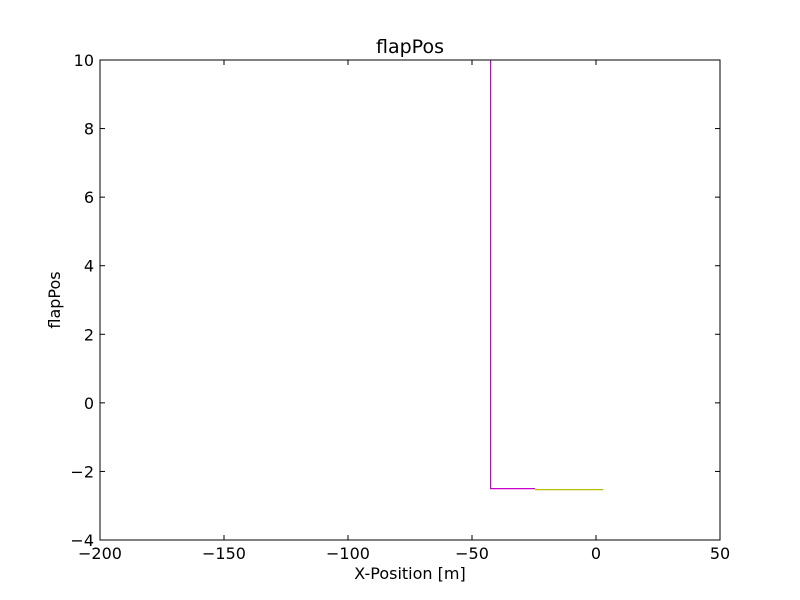 The width and height of the screenshot is (800, 600). What do you see at coordinates (348, 553) in the screenshot?
I see `x-tick-label: −100` at bounding box center [348, 553].